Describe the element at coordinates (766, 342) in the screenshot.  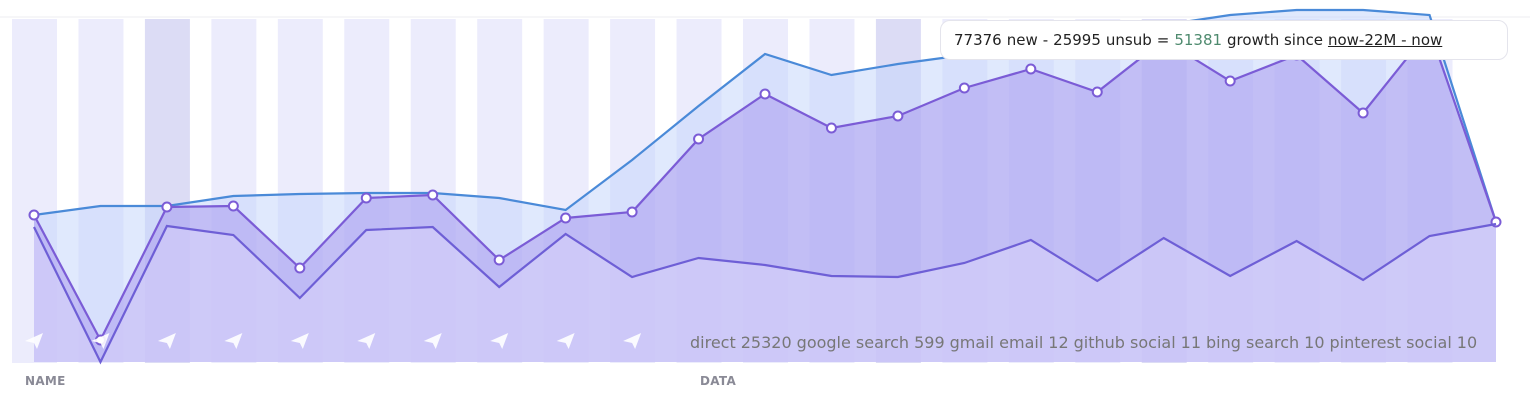
I see `source-count: 25320` at that location.